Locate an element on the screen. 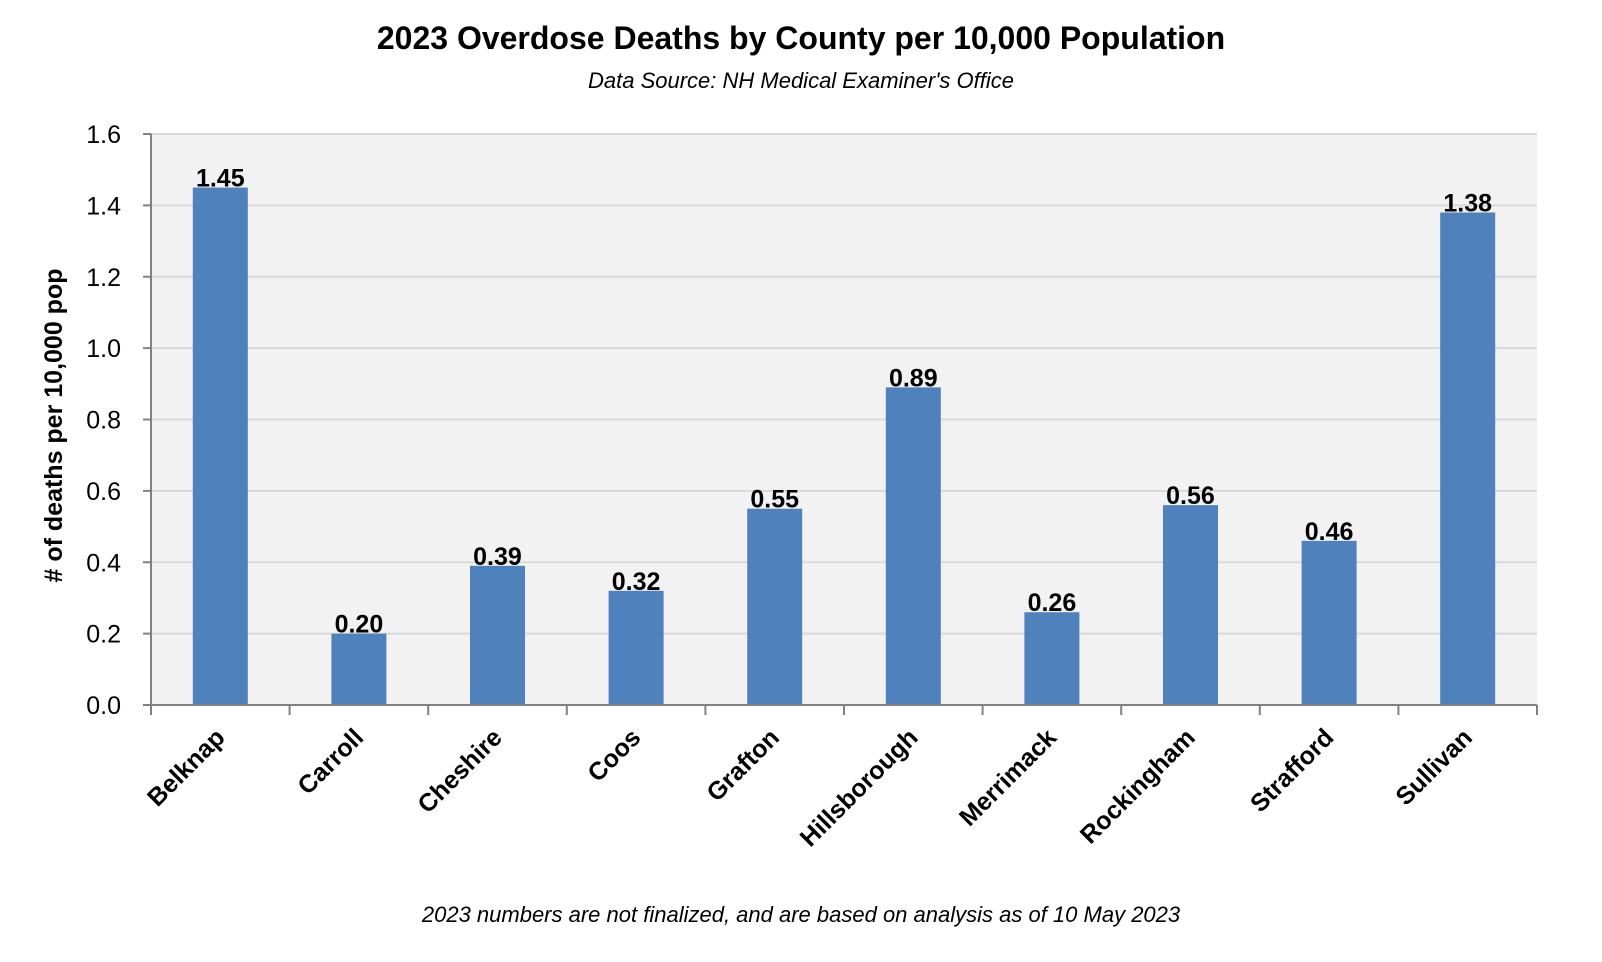  category-label-strafford: Strafford is located at coordinates (1292, 770).